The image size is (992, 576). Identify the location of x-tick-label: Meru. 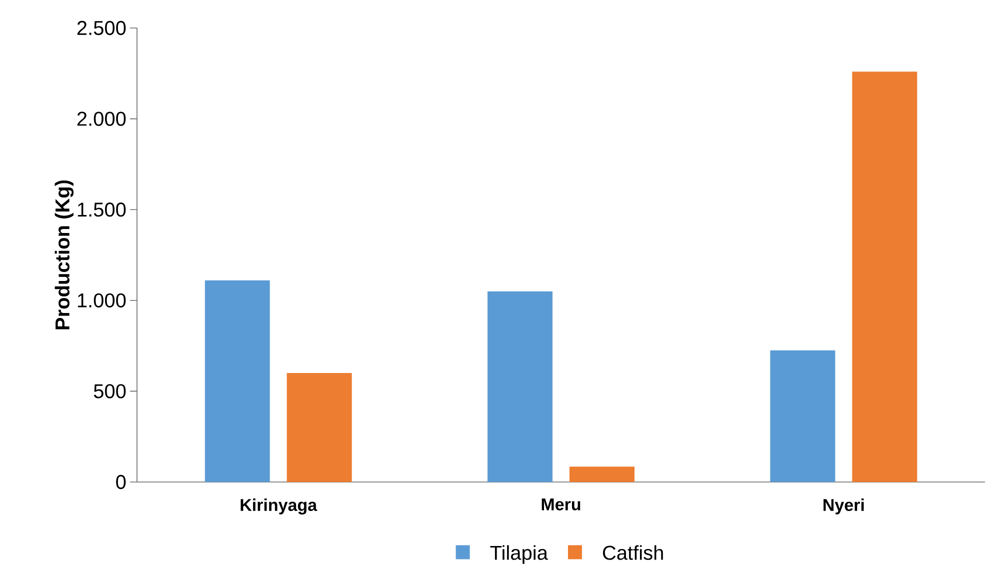
(561, 504).